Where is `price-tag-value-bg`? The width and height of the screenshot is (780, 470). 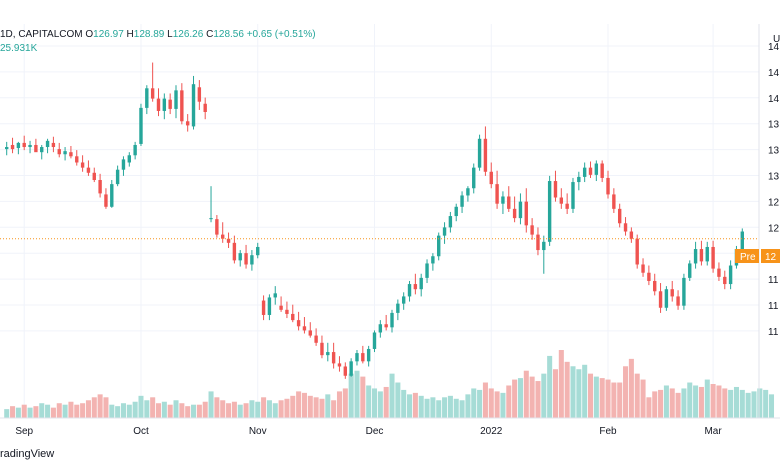 price-tag-value-bg is located at coordinates (770, 256).